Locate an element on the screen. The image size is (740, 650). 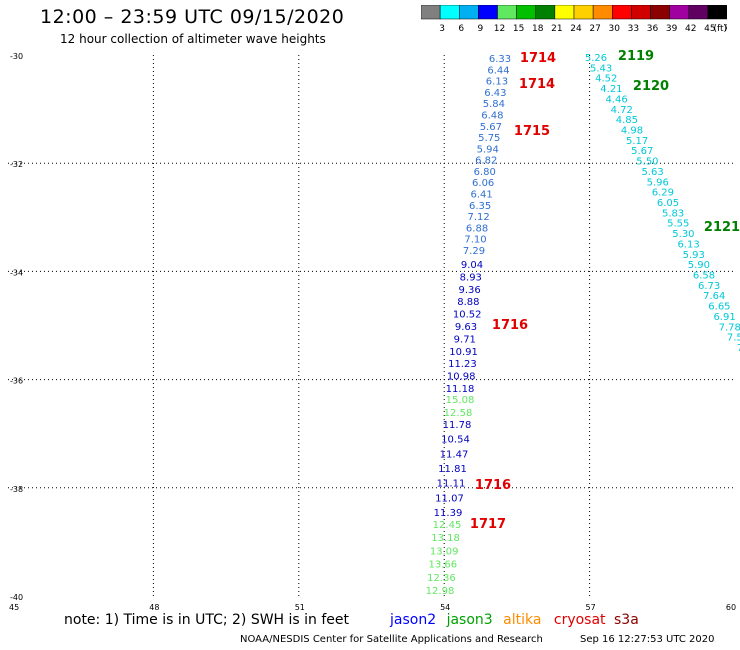
wave-height-value: 7.64 is located at coordinates (714, 296).